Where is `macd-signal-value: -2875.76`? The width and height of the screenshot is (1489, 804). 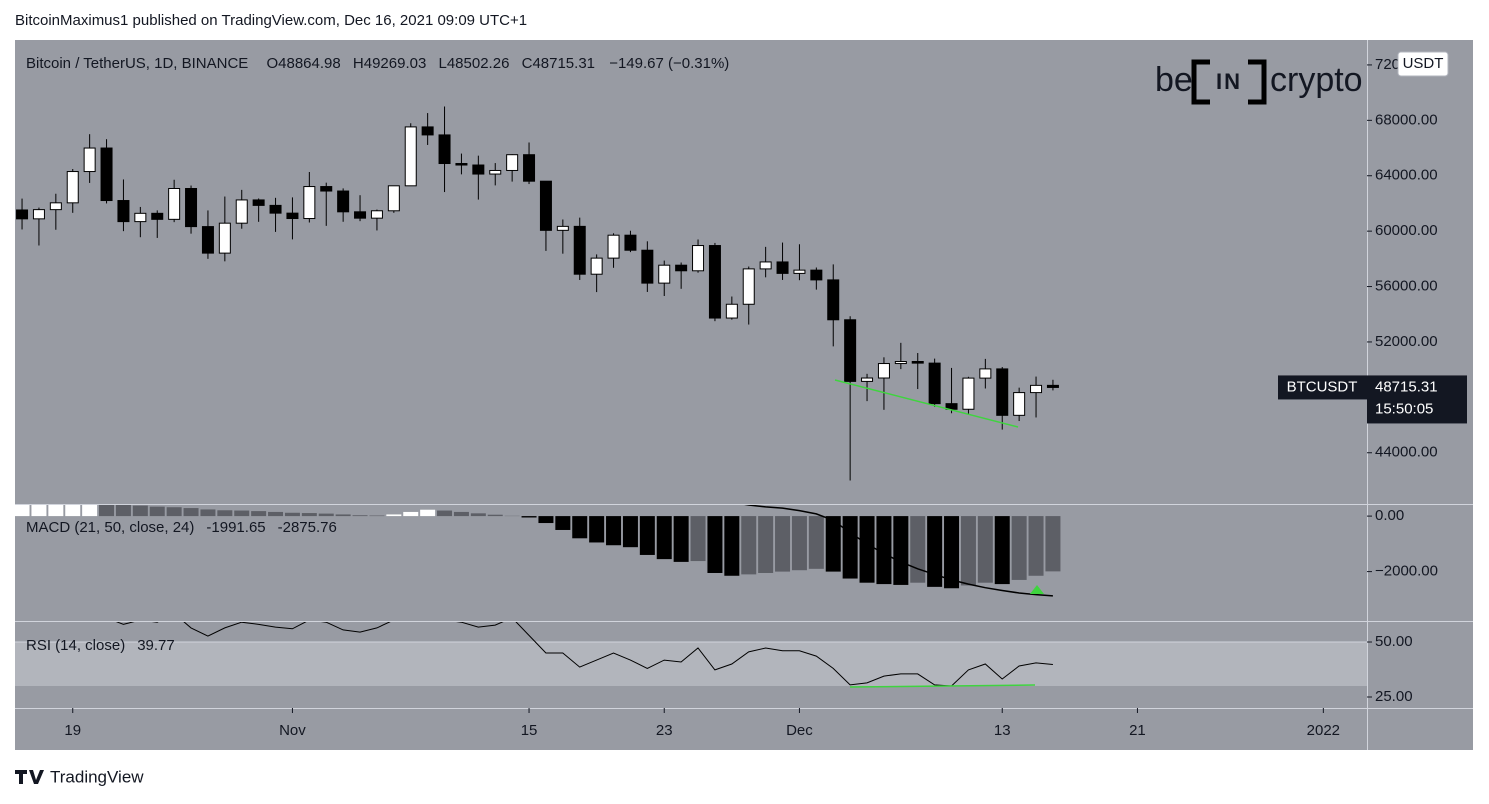 macd-signal-value: -2875.76 is located at coordinates (307, 527).